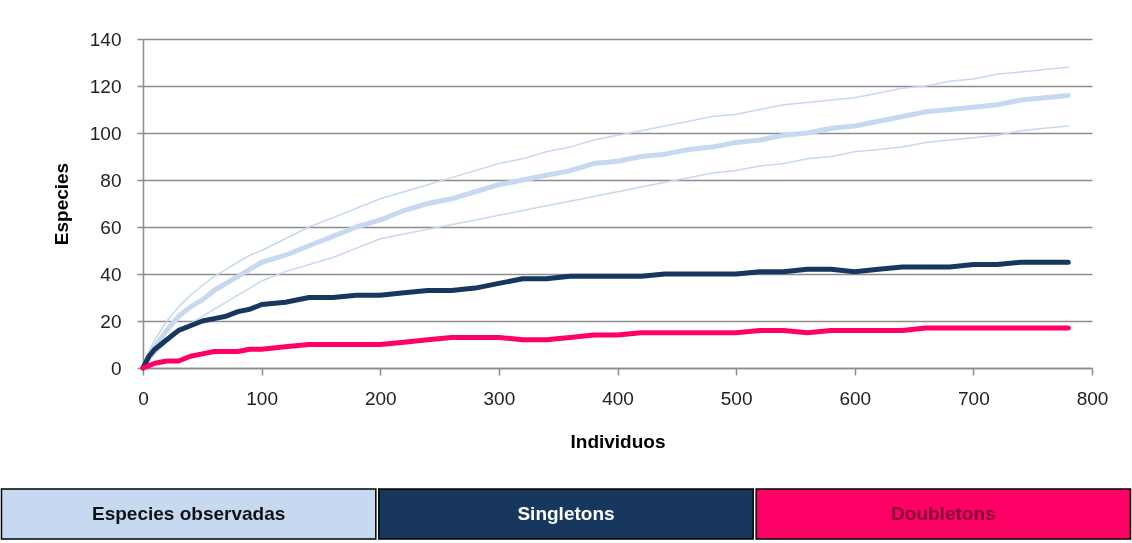  I want to click on x-tick-label: 500, so click(736, 398).